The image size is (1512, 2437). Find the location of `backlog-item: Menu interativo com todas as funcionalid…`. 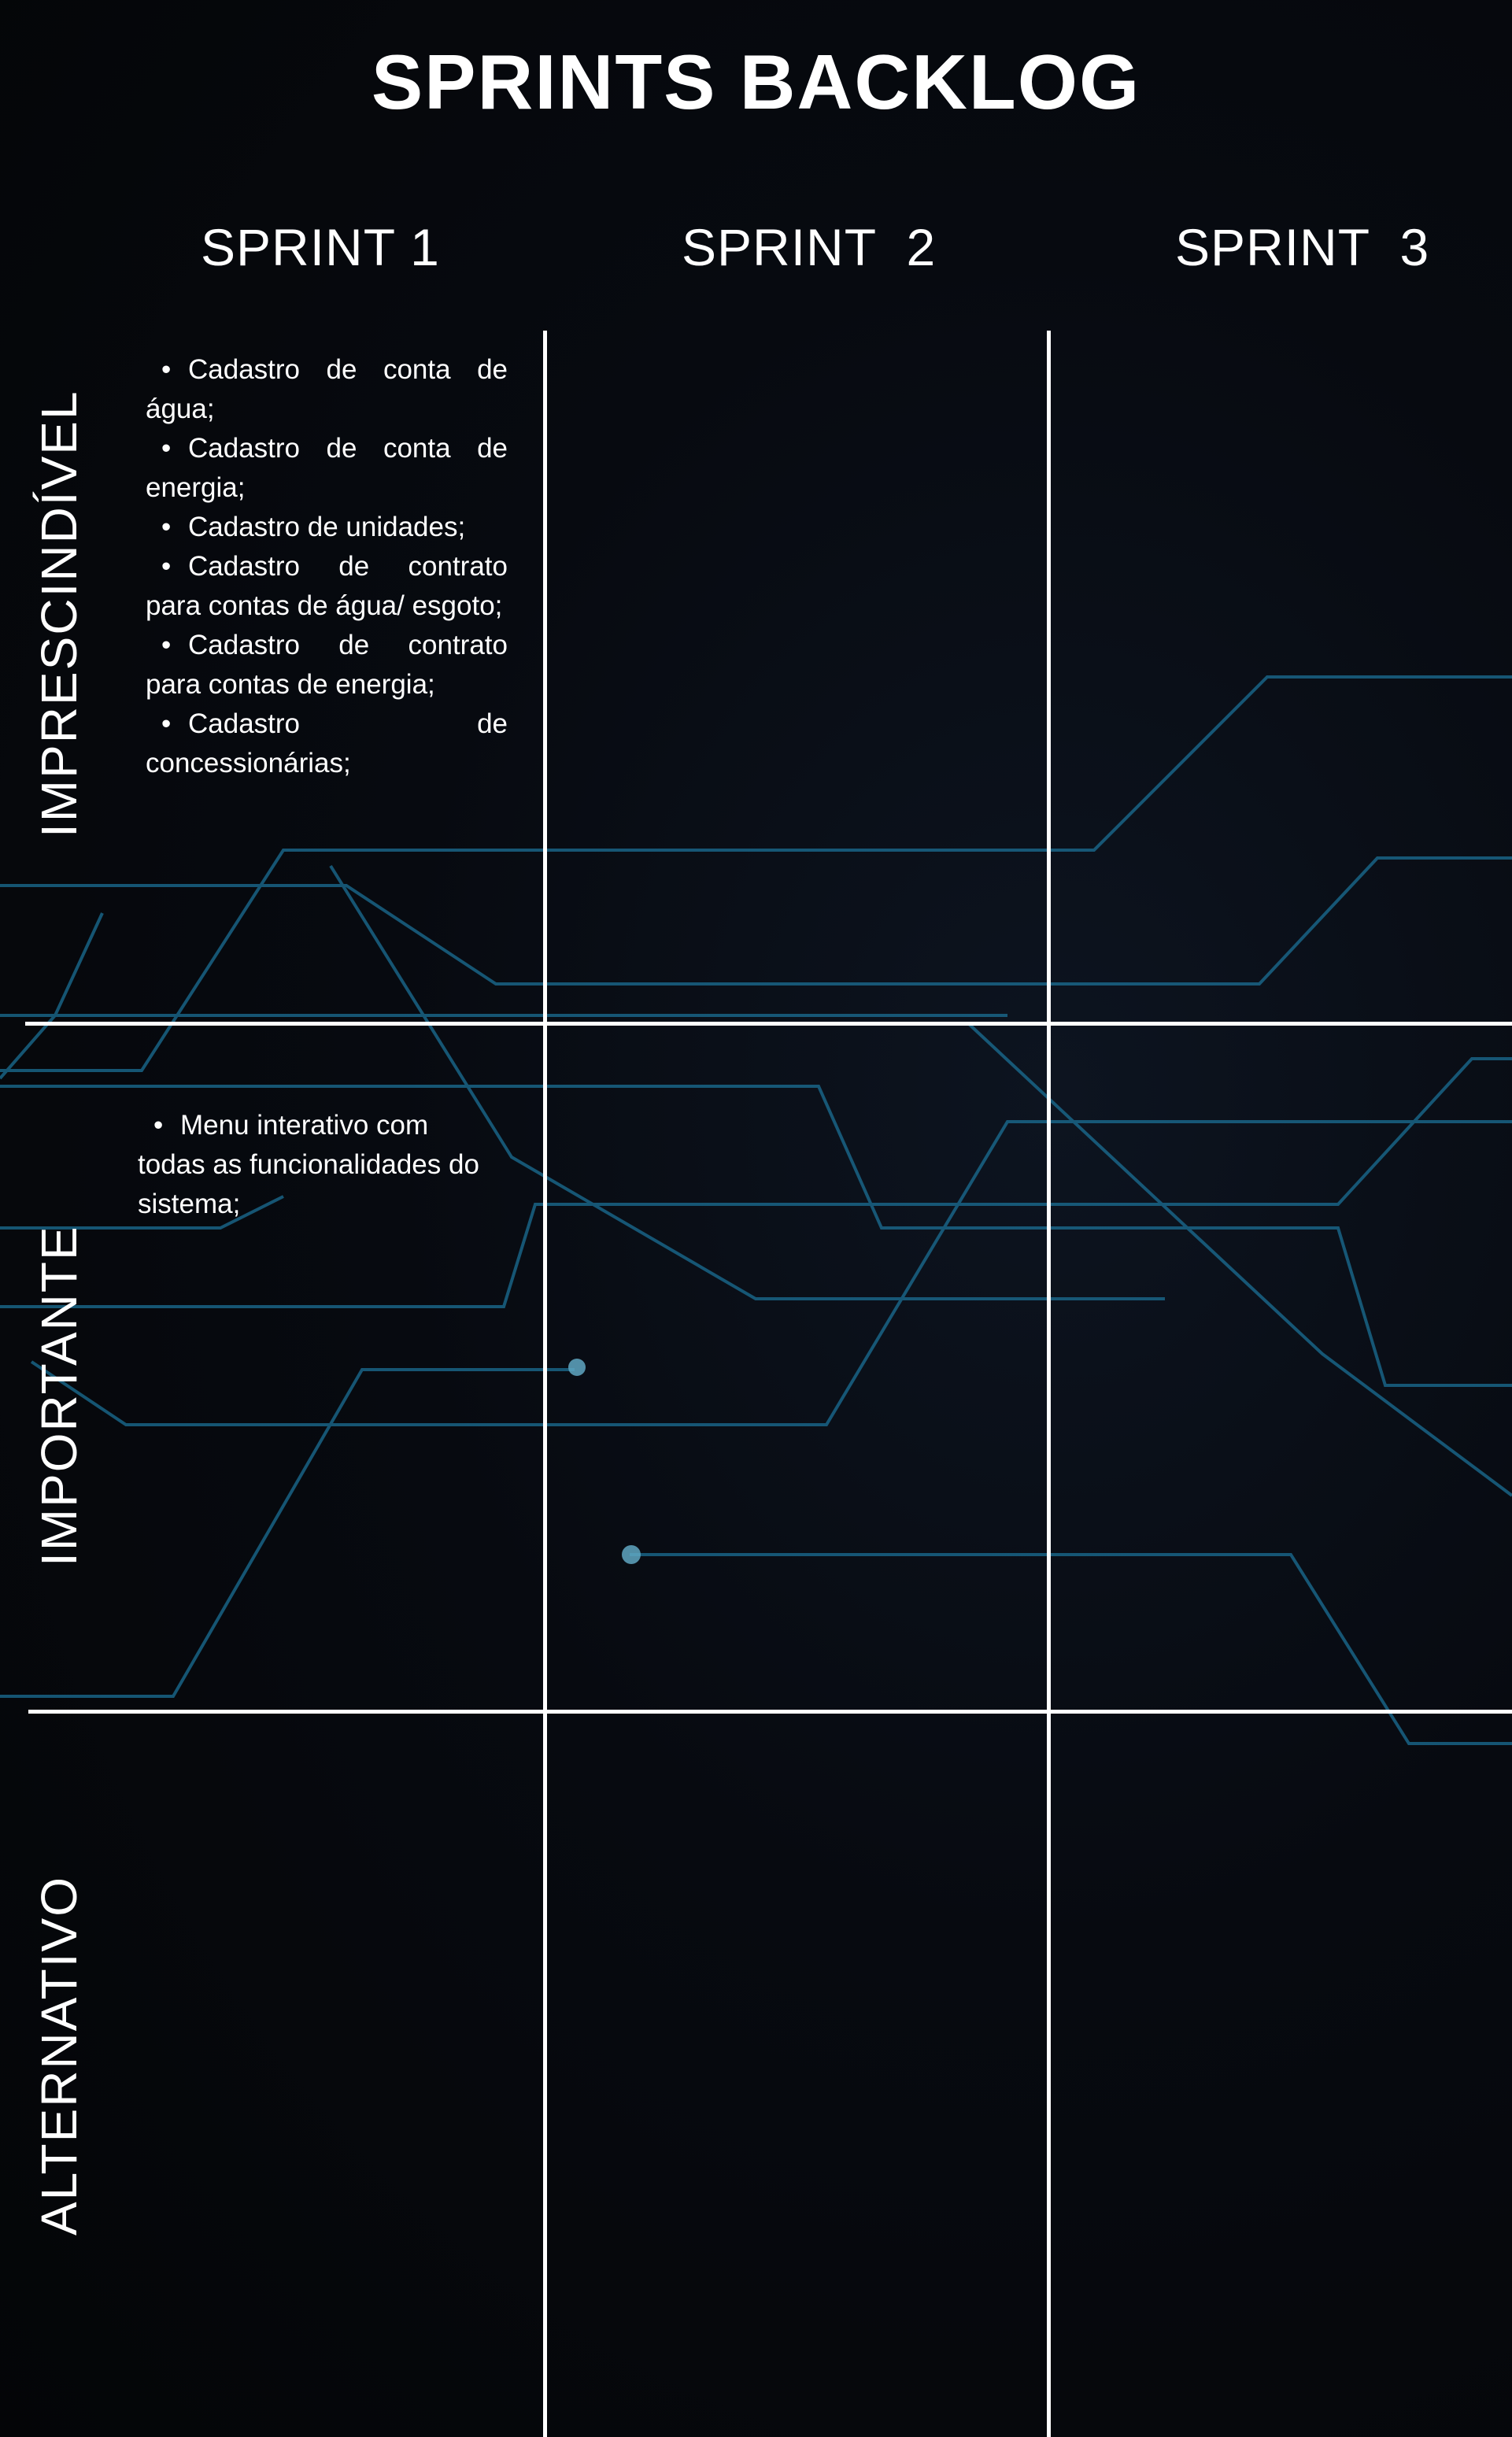

backlog-item: Menu interativo com todas as funcionalid… is located at coordinates (311, 1165).